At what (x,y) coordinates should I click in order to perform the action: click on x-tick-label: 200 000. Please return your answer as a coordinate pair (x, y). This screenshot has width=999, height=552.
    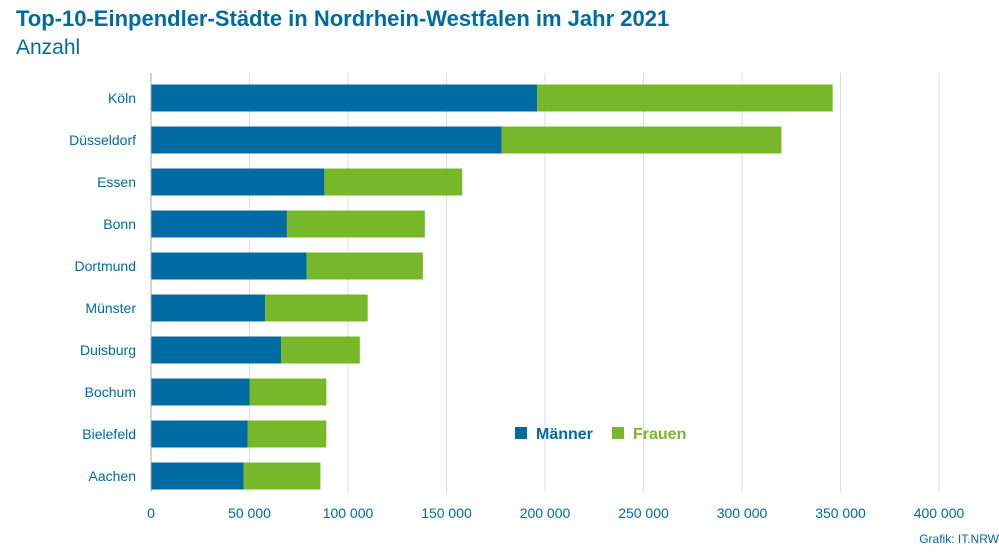
    Looking at the image, I should click on (545, 513).